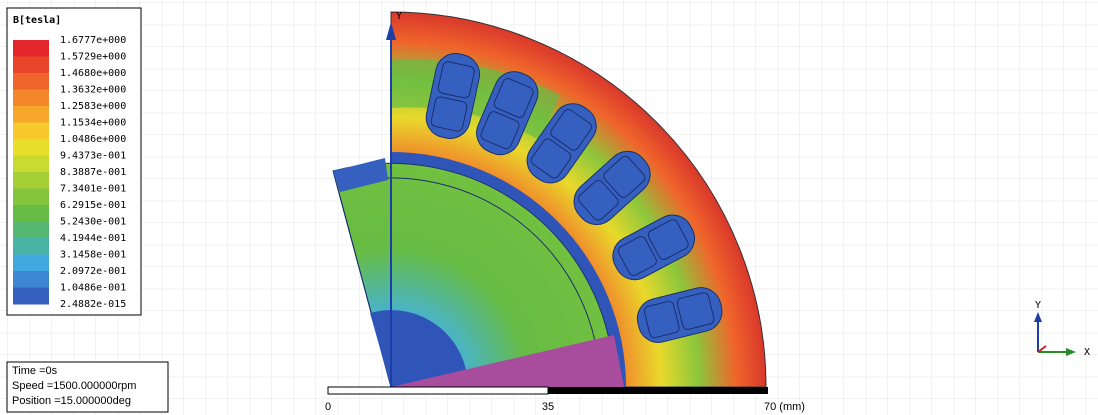 The height and width of the screenshot is (415, 1098). Describe the element at coordinates (419, 348) in the screenshot. I see `shaft` at that location.